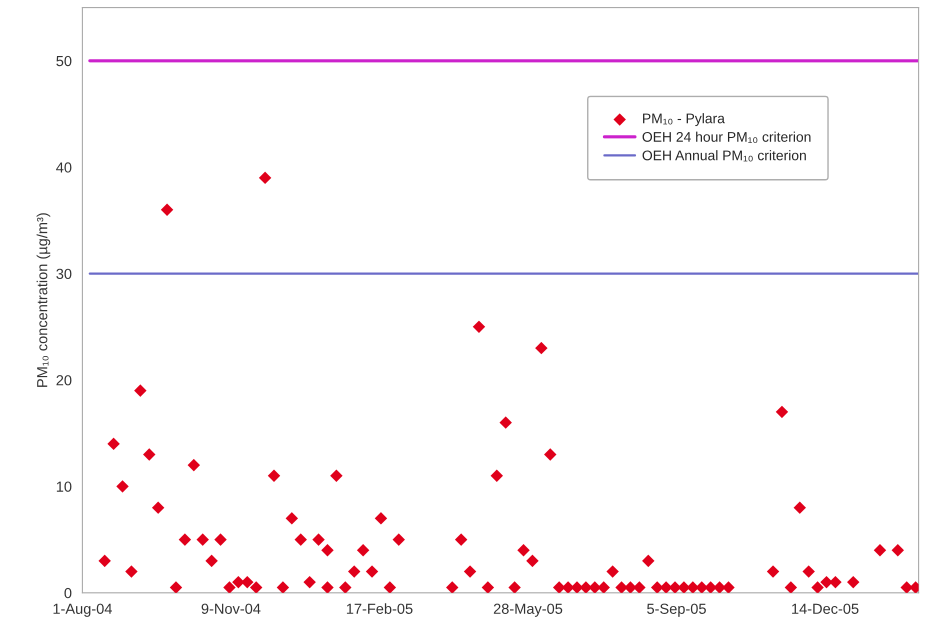 The height and width of the screenshot is (632, 926). What do you see at coordinates (528, 610) in the screenshot?
I see `x-tick-label: 28-May-05` at bounding box center [528, 610].